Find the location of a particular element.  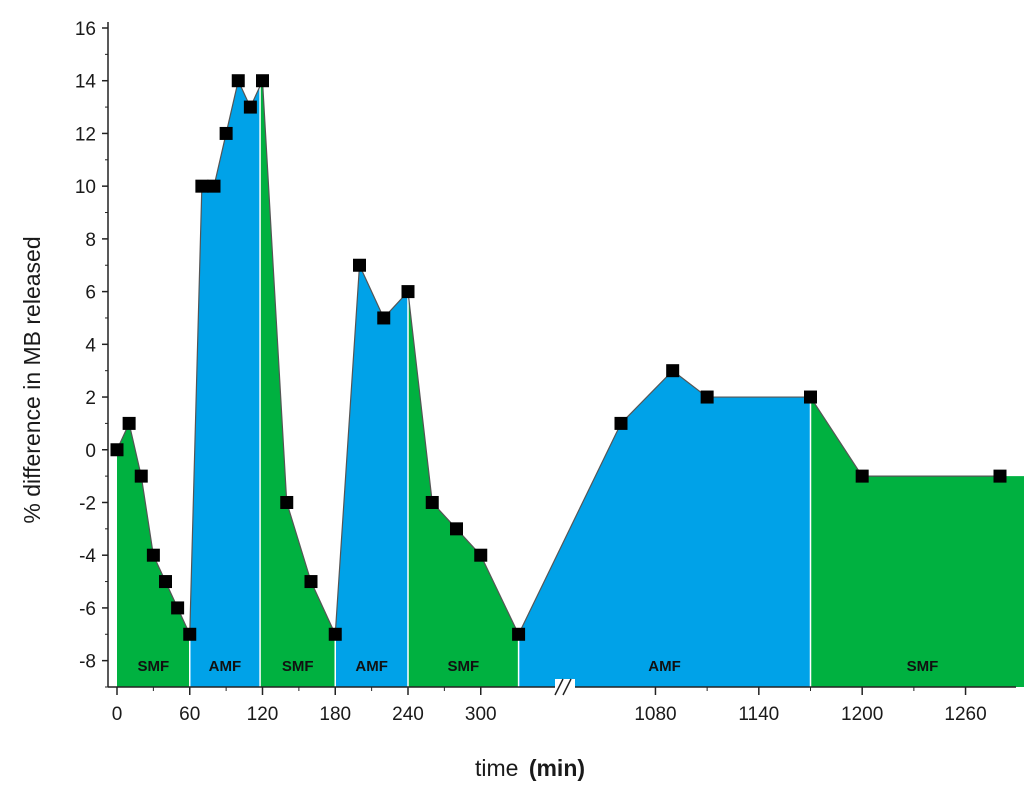

region-label-amf-6: AMF is located at coordinates (664, 666).